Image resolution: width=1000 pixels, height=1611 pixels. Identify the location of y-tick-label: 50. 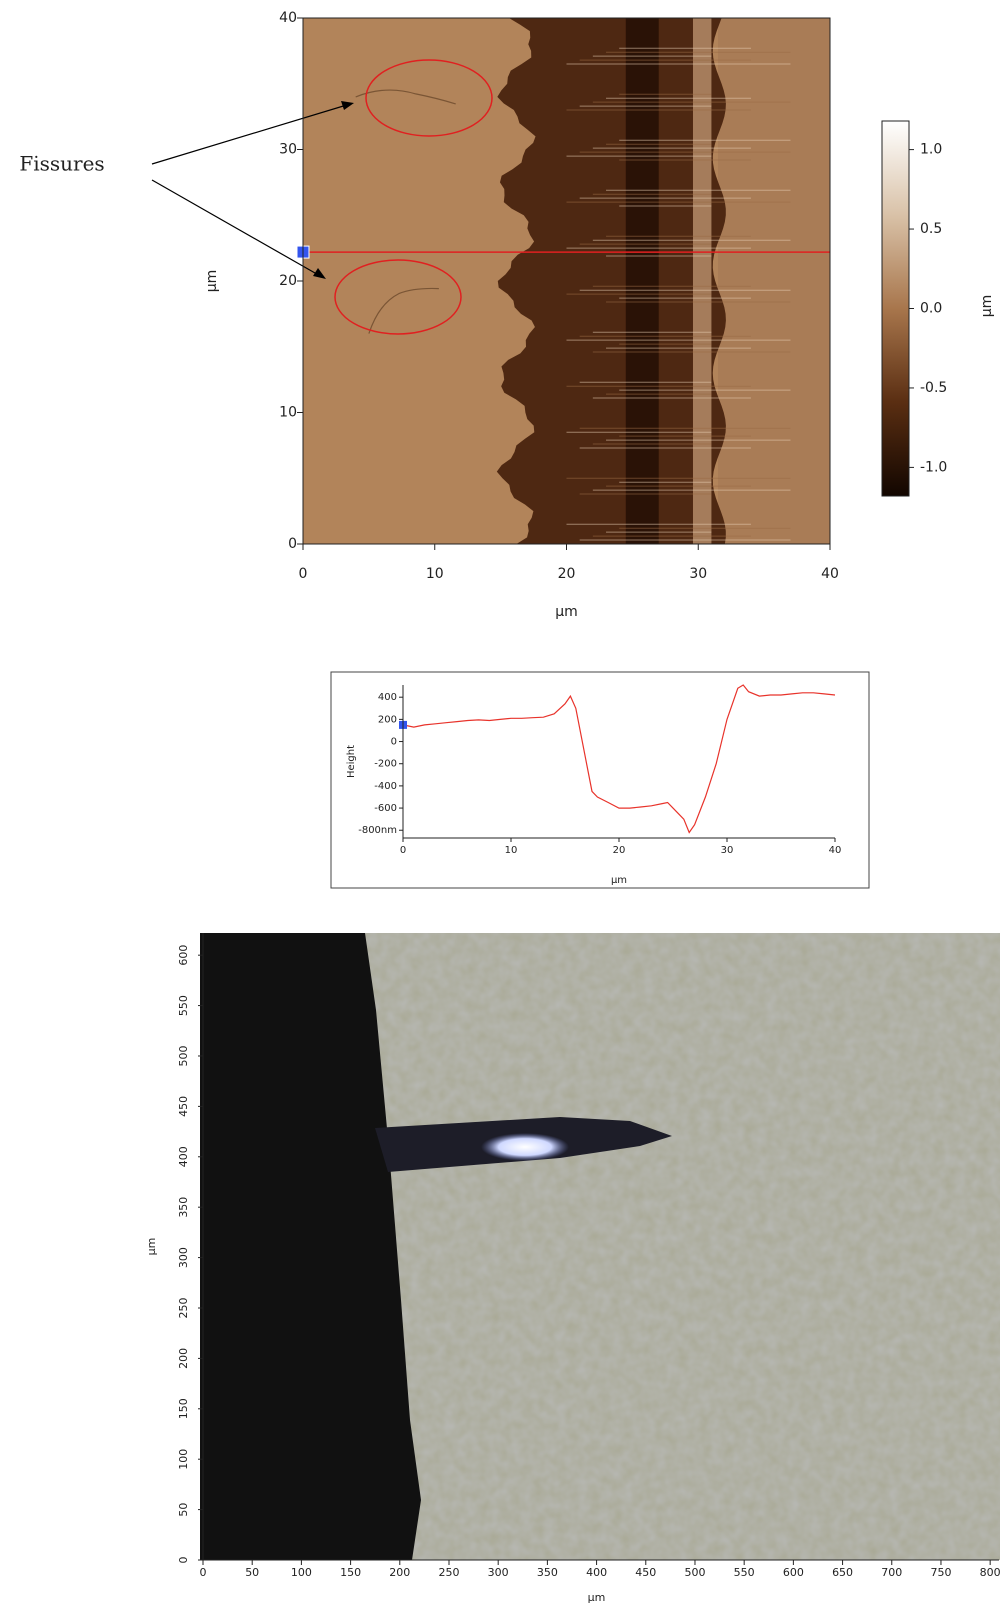
(183, 1510).